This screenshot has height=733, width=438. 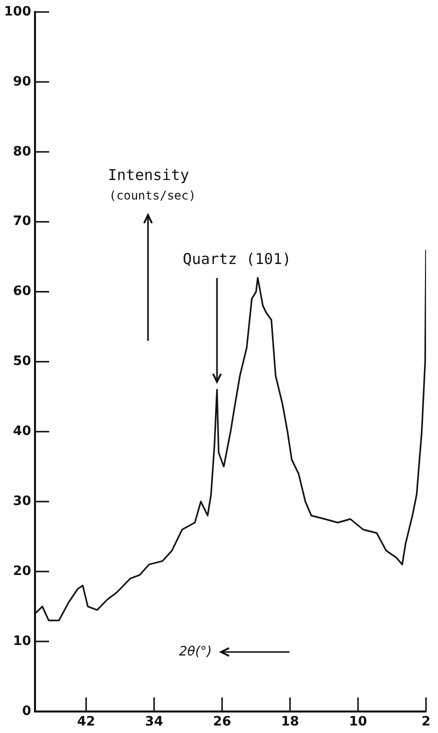 What do you see at coordinates (22, 432) in the screenshot?
I see `y-tick-label: 40` at bounding box center [22, 432].